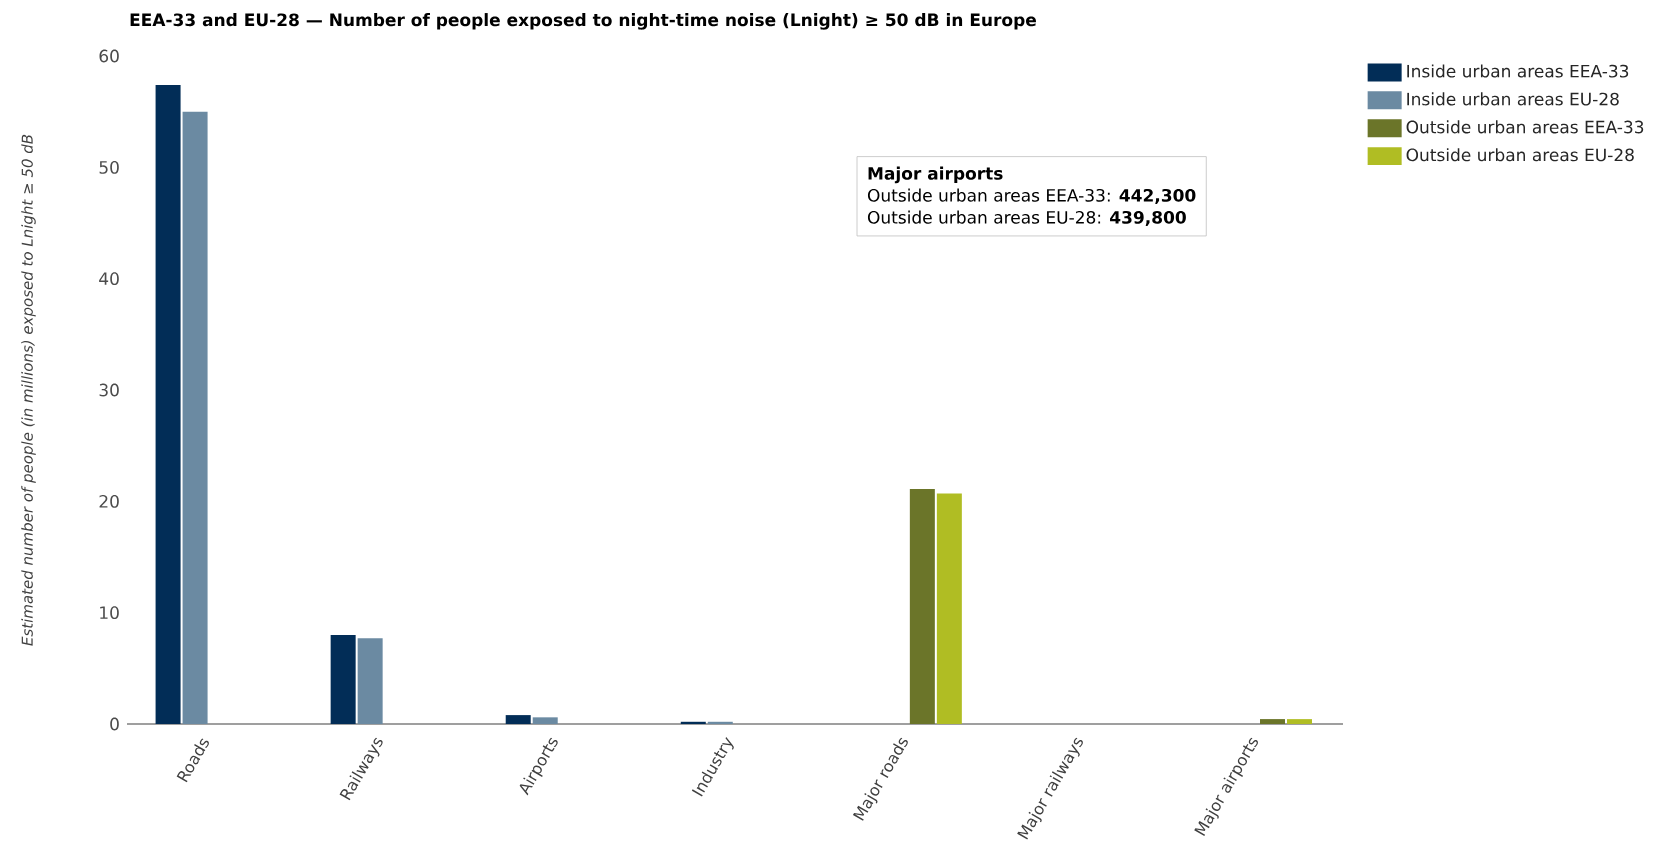 Image resolution: width=1665 pixels, height=858 pixels. What do you see at coordinates (109, 279) in the screenshot?
I see `y-tick-label: 40` at bounding box center [109, 279].